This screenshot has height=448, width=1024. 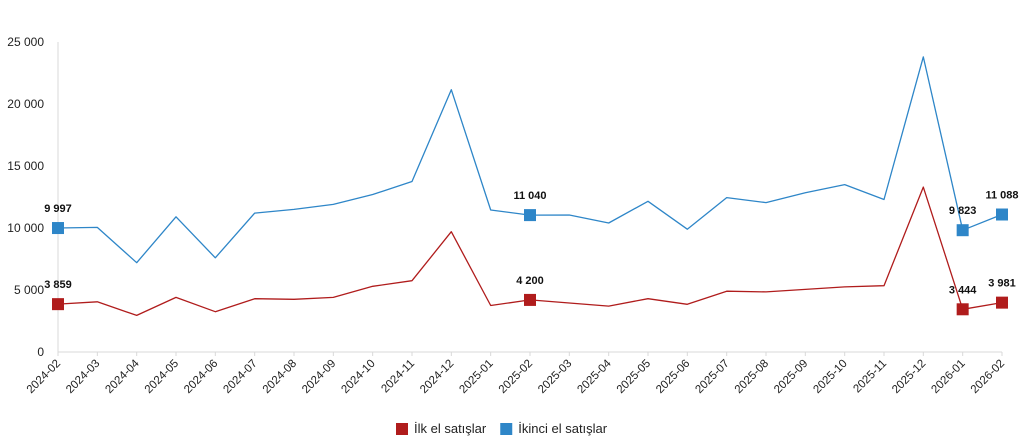 What do you see at coordinates (530, 281) in the screenshot?
I see `data-label: 4 200` at bounding box center [530, 281].